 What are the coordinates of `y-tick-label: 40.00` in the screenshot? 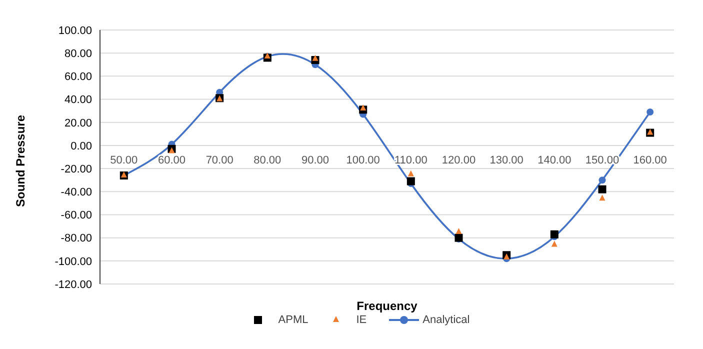 It's located at (78, 100).